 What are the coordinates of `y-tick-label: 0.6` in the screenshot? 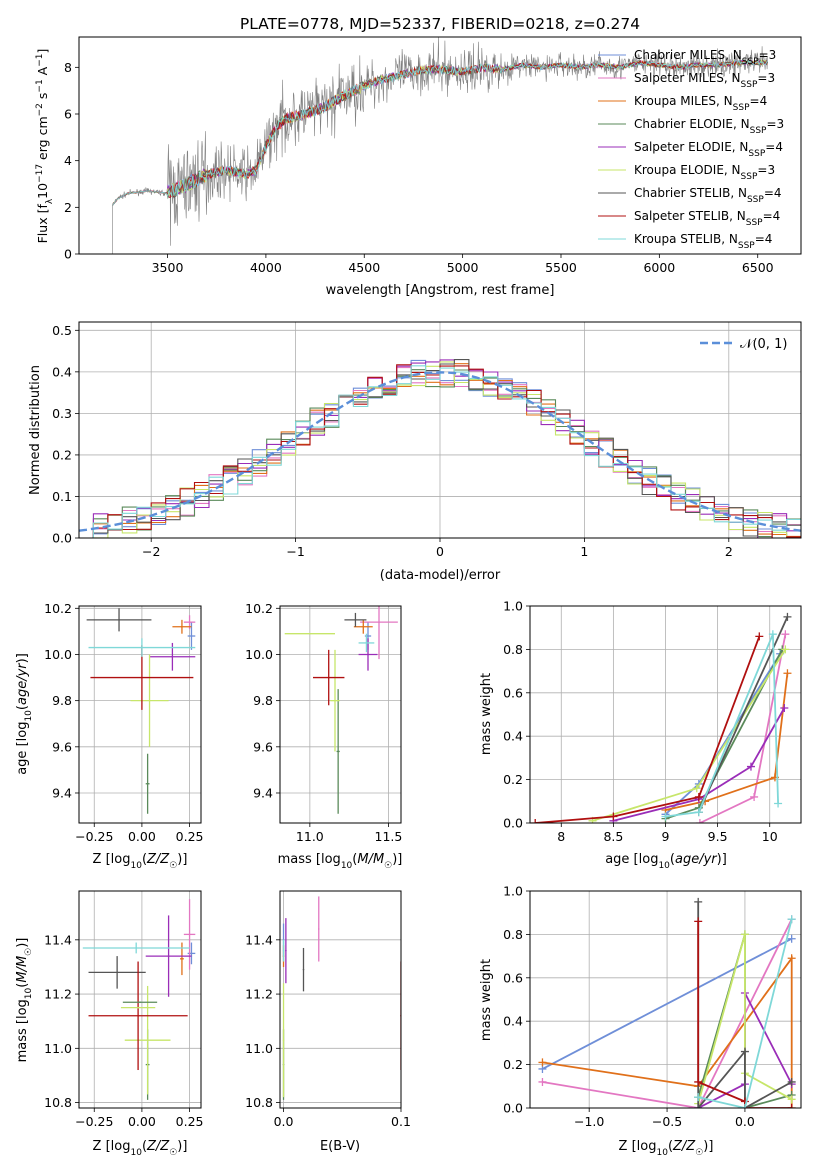 It's located at (513, 977).